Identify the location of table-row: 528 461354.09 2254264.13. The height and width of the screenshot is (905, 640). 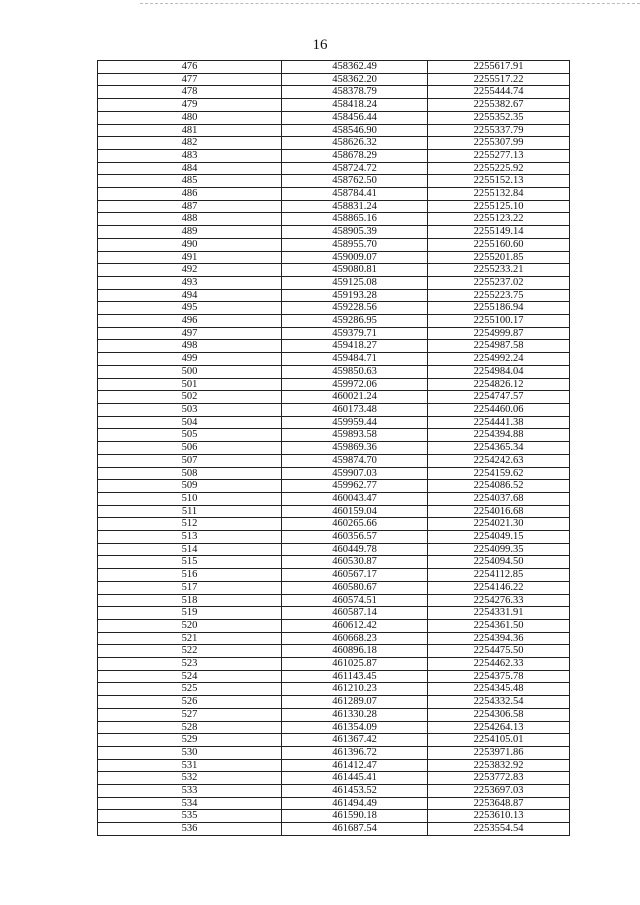
(333, 727).